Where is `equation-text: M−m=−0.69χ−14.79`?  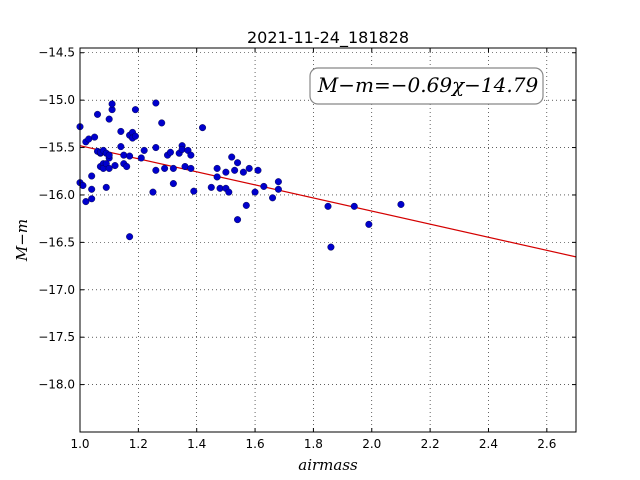
equation-text: M−m=−0.69χ−14.79 is located at coordinates (428, 85).